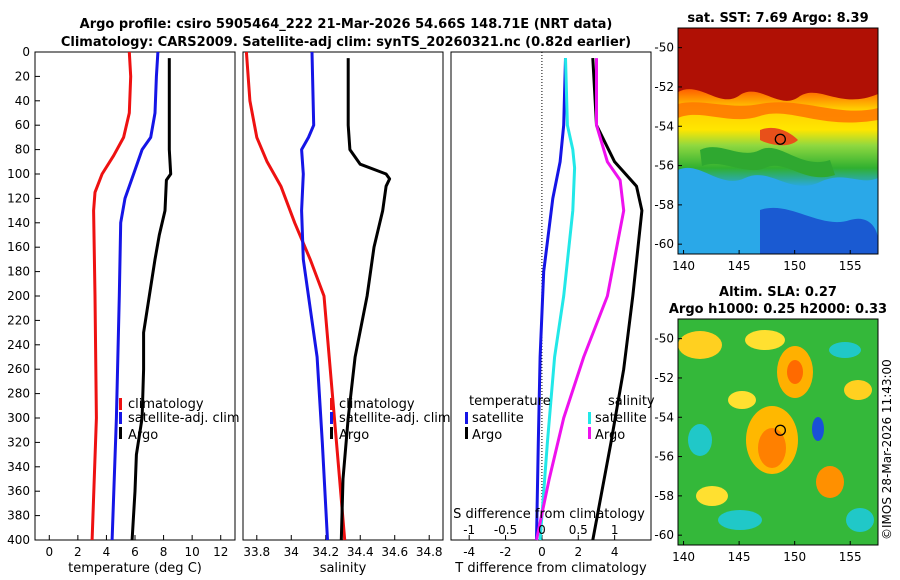 The image size is (900, 580). What do you see at coordinates (18, 491) in the screenshot?
I see `y-tick-label: 360` at bounding box center [18, 491].